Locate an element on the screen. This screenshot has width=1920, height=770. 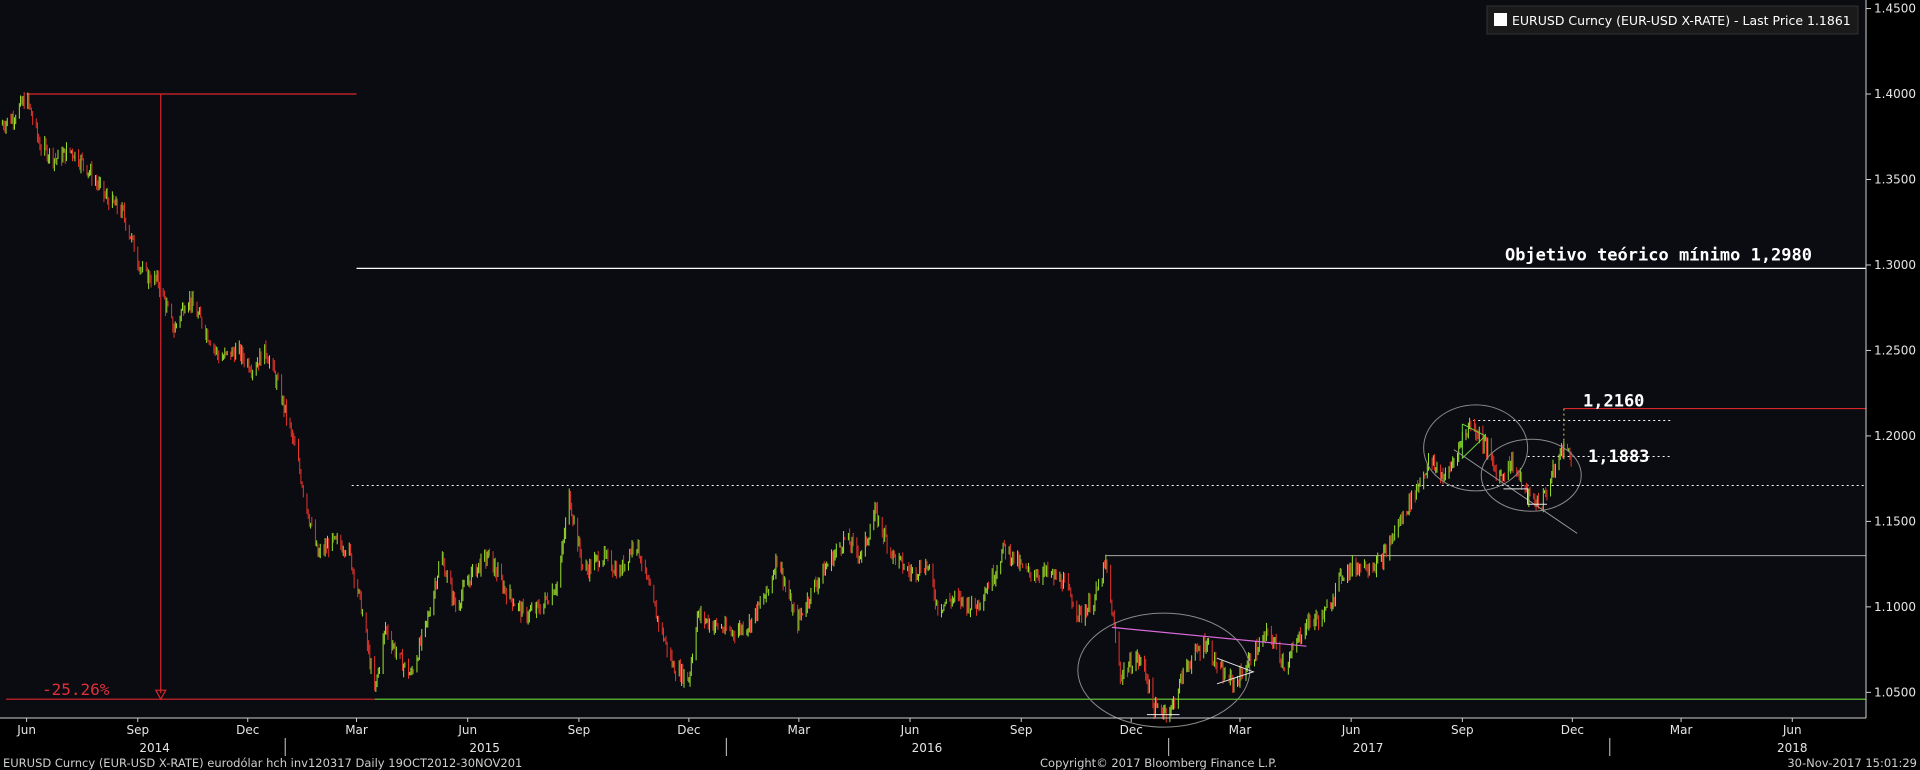
footer-right: 30-Nov-2017 15:01:29 is located at coordinates (1852, 763).